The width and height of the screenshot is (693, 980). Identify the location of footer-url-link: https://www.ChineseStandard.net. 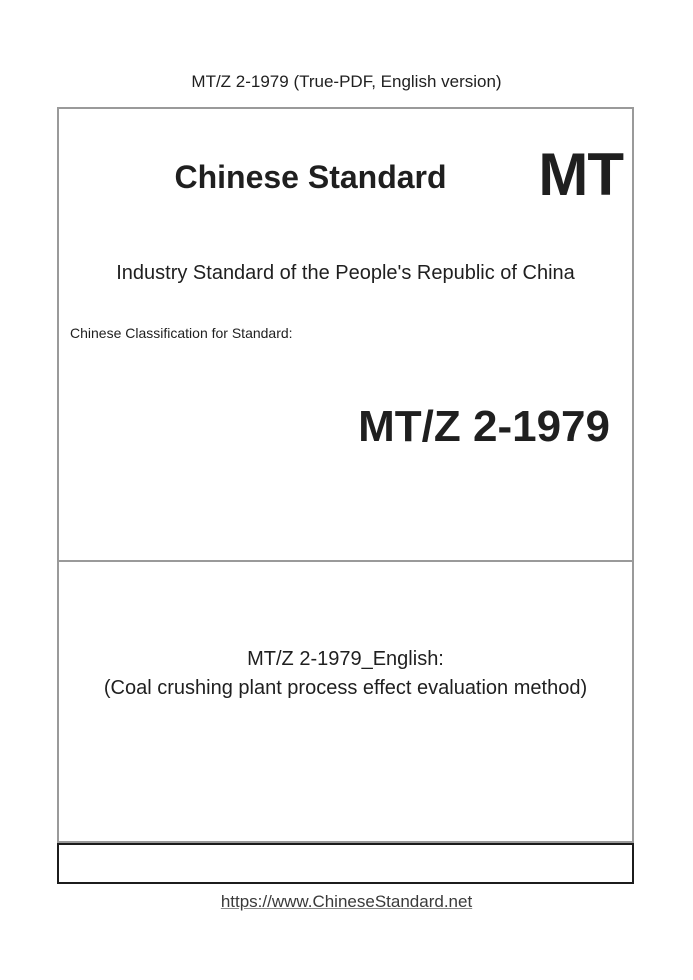
(346, 901).